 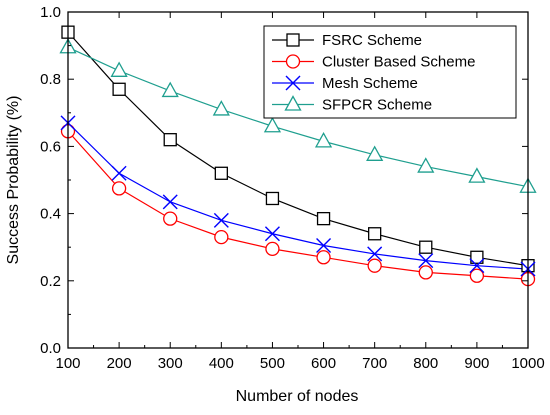 What do you see at coordinates (390, 72) in the screenshot?
I see `legend-box` at bounding box center [390, 72].